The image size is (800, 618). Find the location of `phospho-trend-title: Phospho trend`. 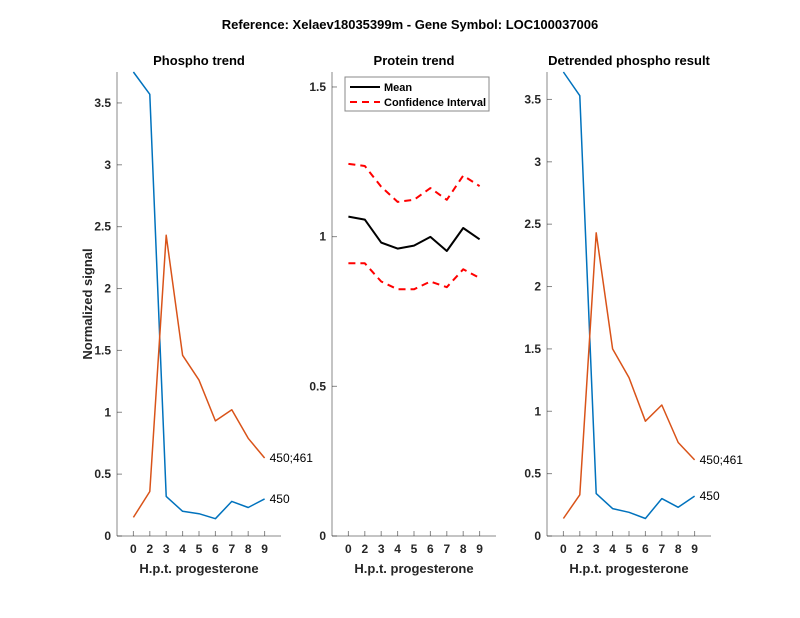

phospho-trend-title: Phospho trend is located at coordinates (199, 60).